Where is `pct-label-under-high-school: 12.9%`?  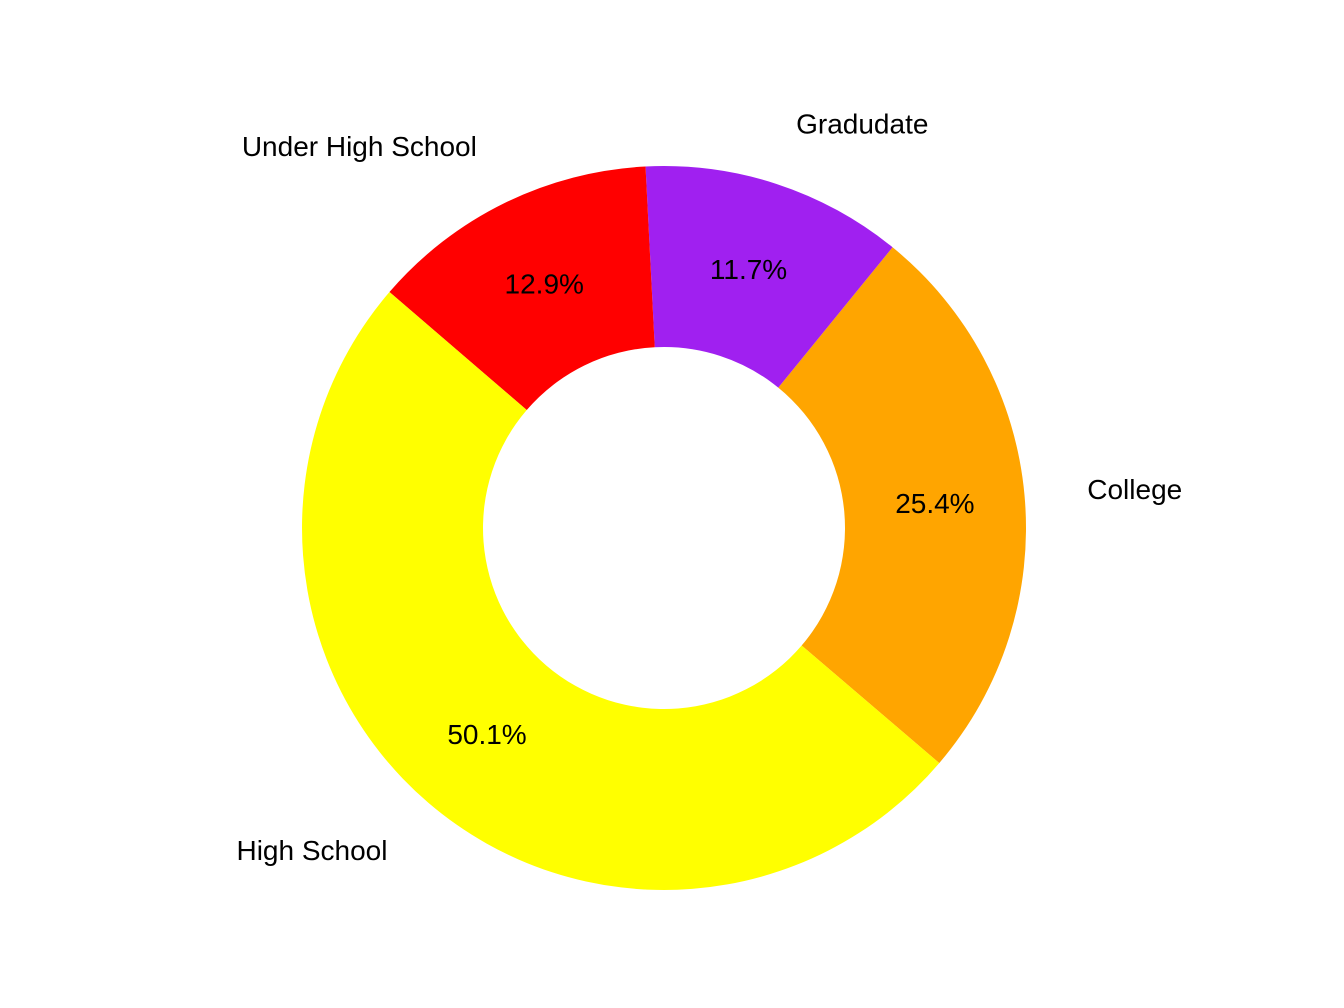
pct-label-under-high-school: 12.9% is located at coordinates (544, 283).